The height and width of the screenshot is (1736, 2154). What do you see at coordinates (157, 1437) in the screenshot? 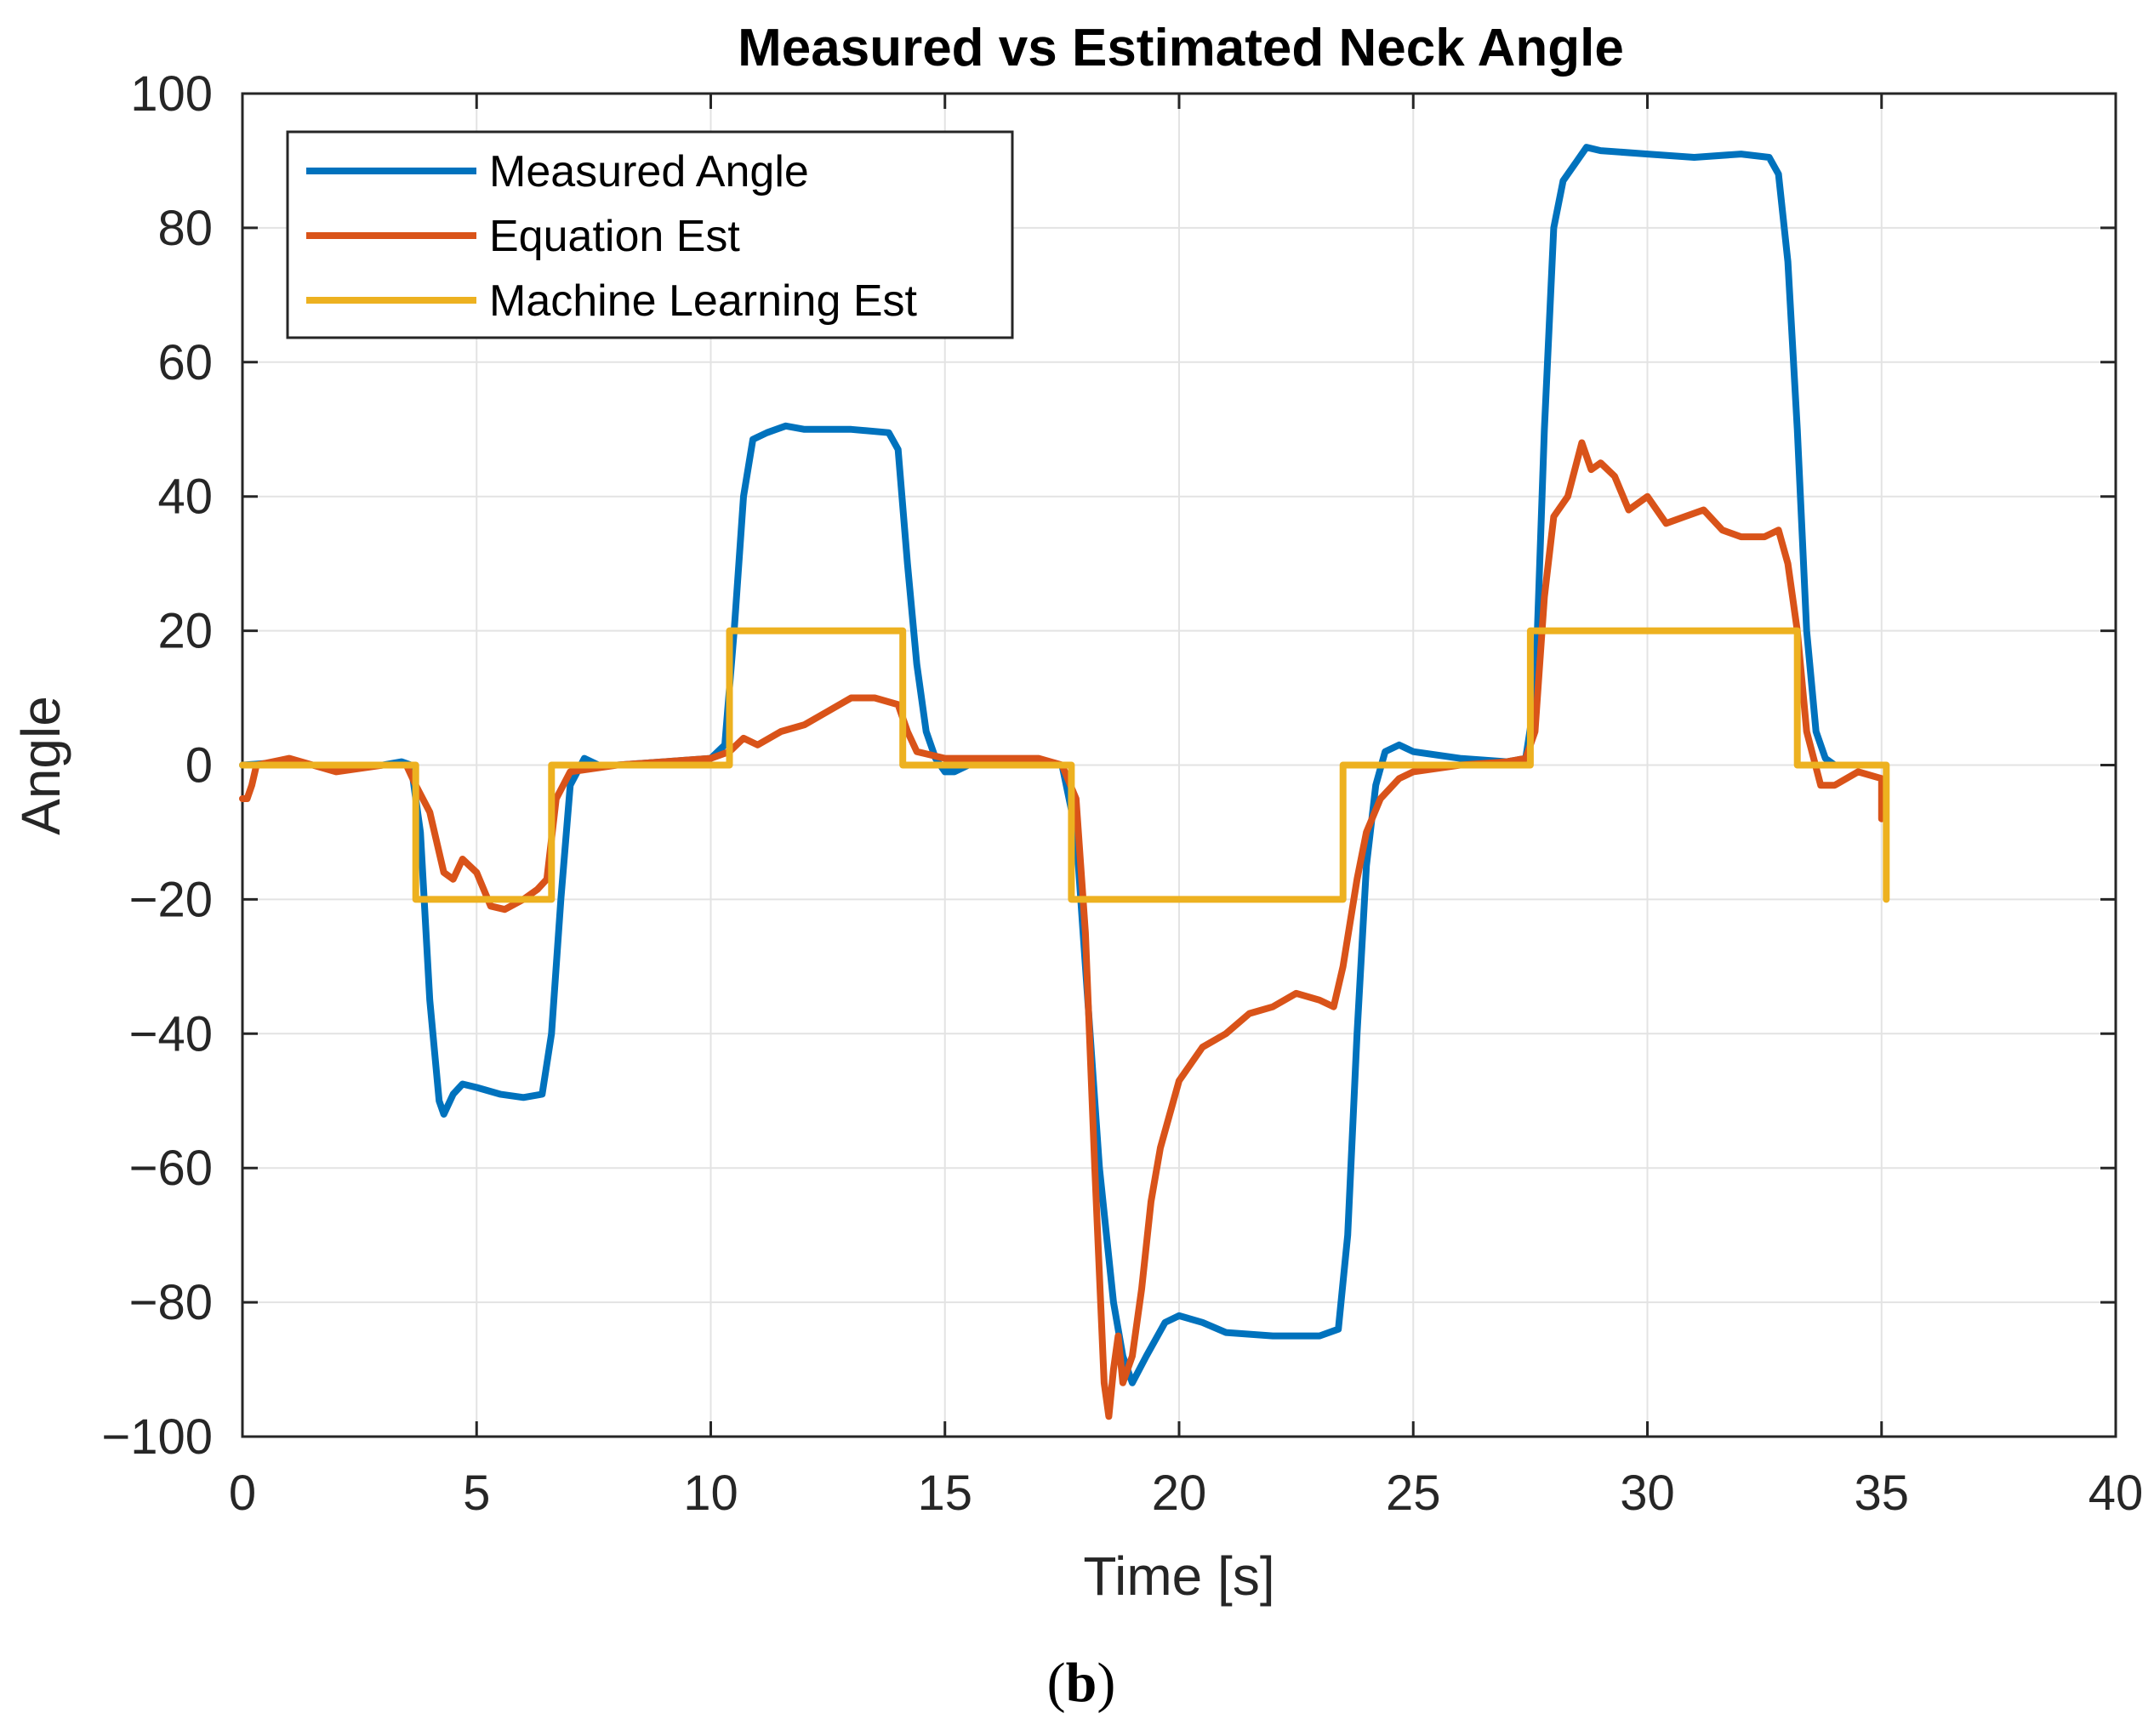
I see `y-tick-label: −100` at bounding box center [157, 1437].